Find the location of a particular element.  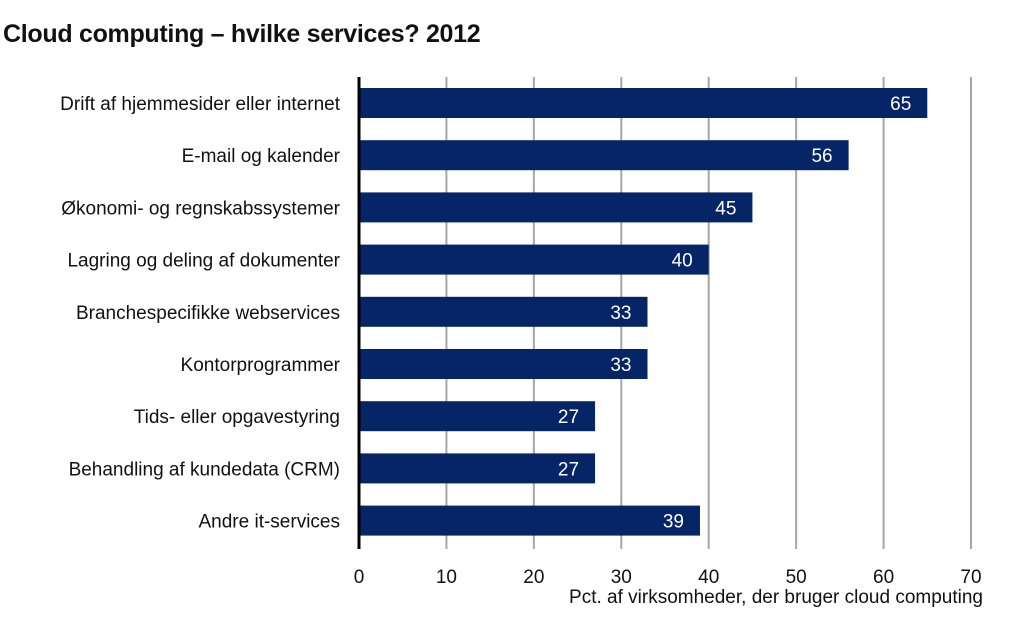

x-tick-label: 60 is located at coordinates (883, 577).